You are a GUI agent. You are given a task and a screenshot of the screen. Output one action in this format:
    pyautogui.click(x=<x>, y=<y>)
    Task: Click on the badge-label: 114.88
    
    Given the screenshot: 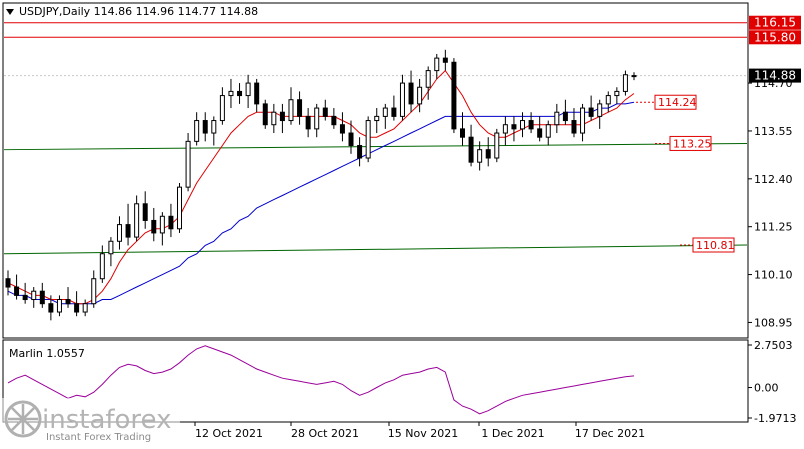 What is the action you would take?
    pyautogui.click(x=775, y=76)
    